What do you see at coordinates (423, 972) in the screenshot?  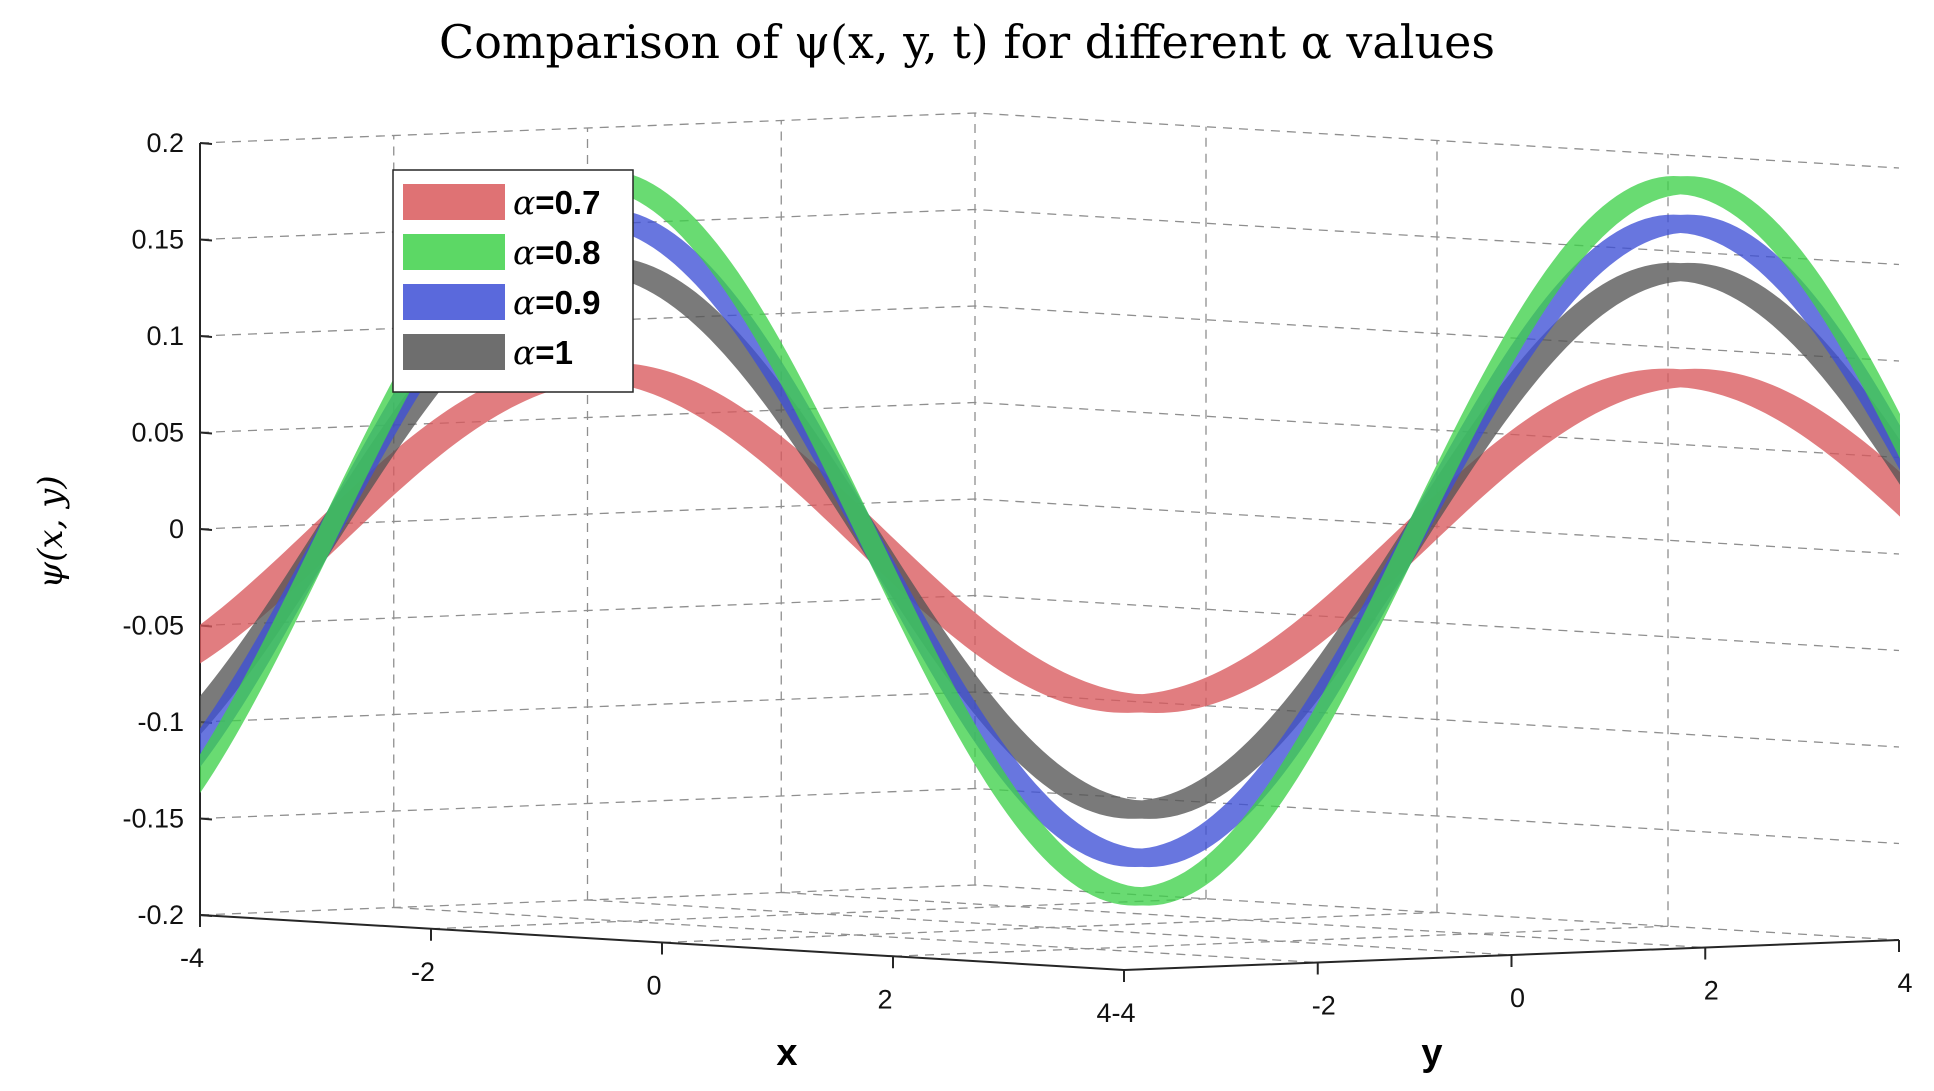 I see `x-tick-label: -2` at bounding box center [423, 972].